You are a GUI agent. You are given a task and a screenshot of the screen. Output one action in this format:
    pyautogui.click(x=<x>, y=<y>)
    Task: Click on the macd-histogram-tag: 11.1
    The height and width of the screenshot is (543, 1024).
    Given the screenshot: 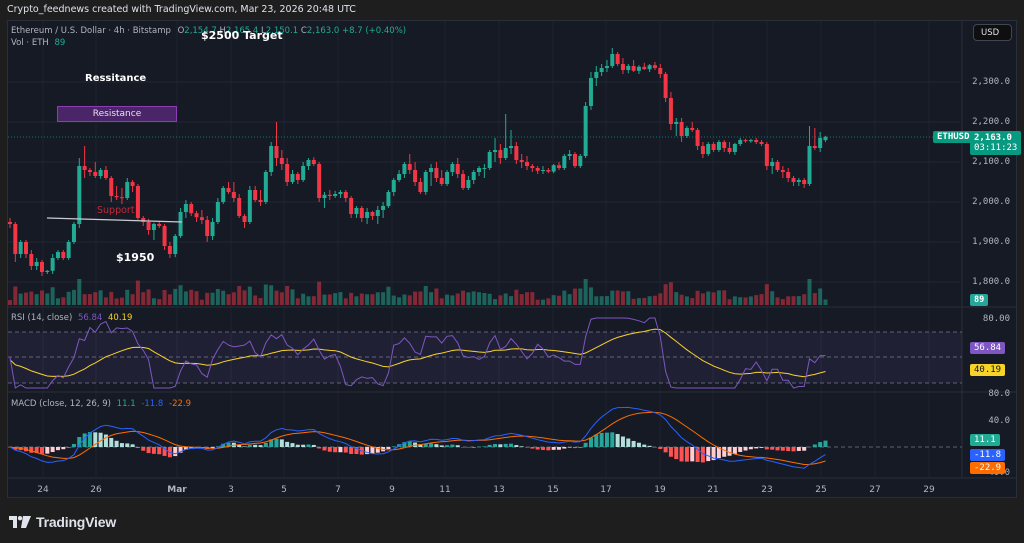 What is the action you would take?
    pyautogui.click(x=985, y=440)
    